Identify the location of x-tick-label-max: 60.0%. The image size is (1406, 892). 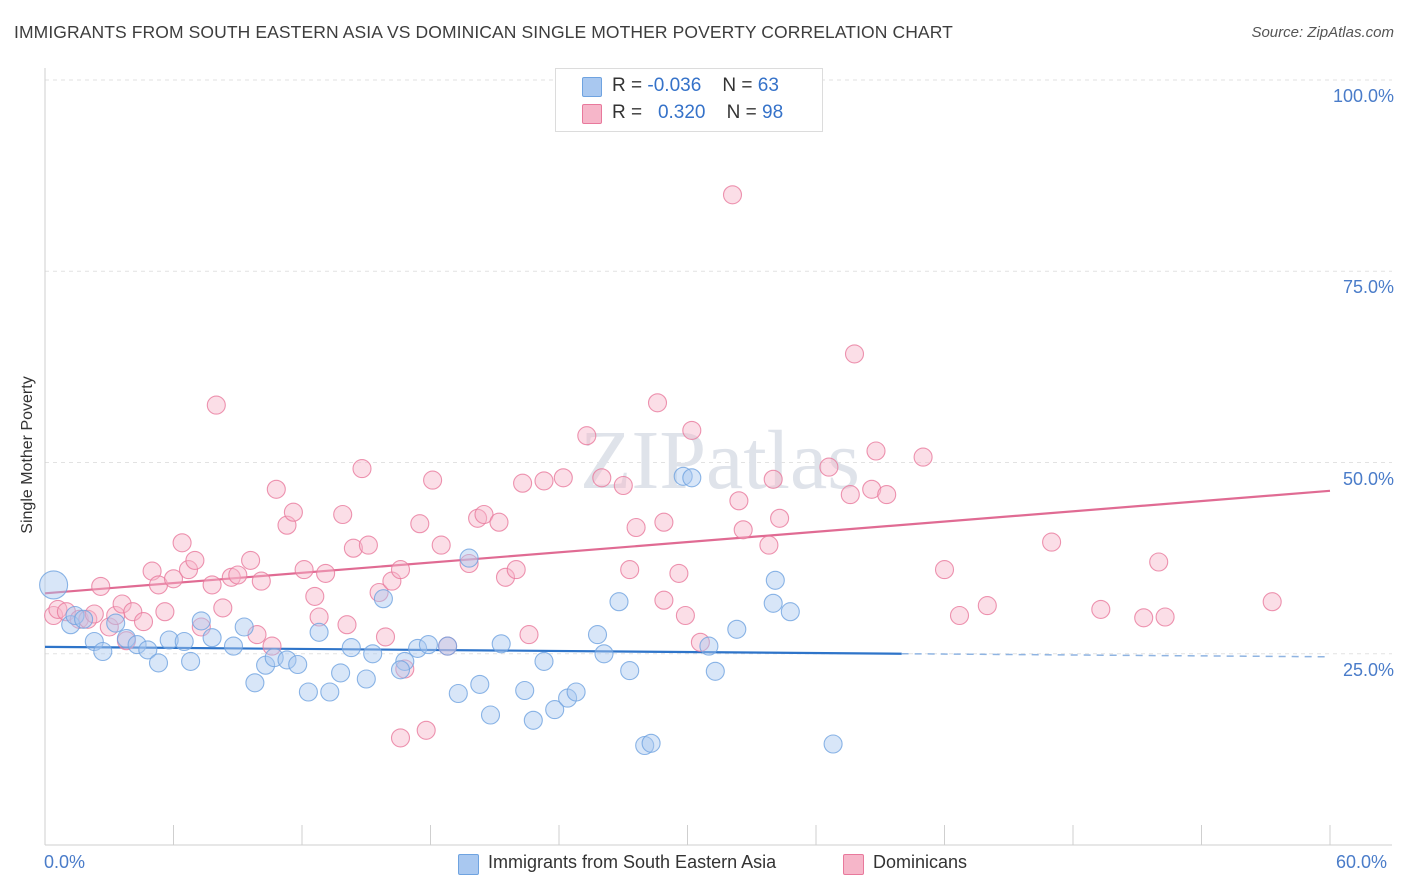
(1362, 862).